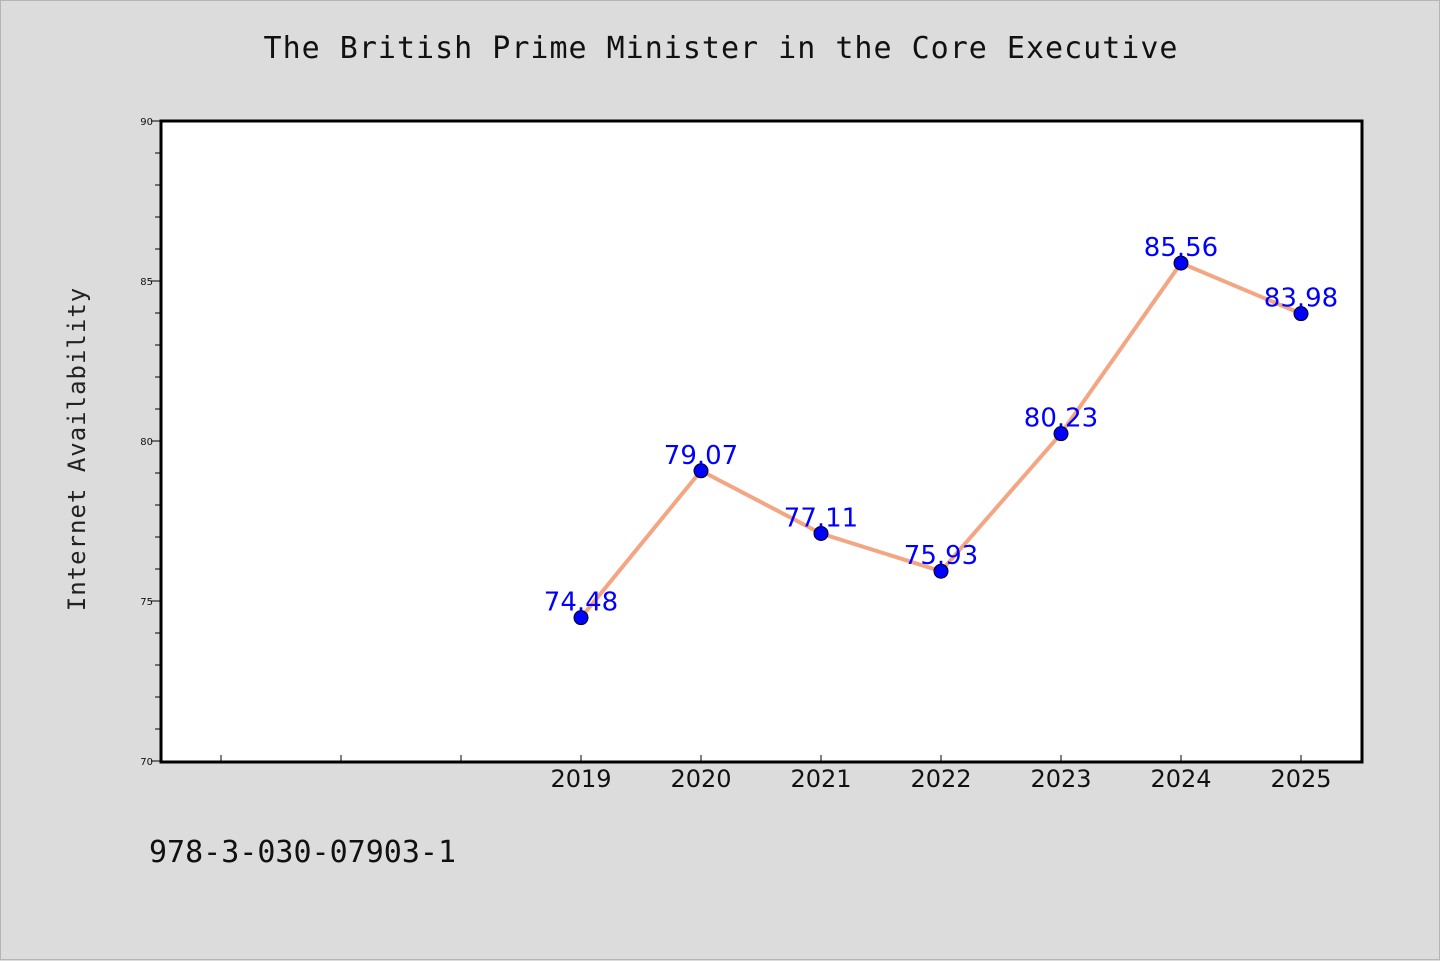 The height and width of the screenshot is (961, 1440). Describe the element at coordinates (146, 282) in the screenshot. I see `y-tick-label: 85` at that location.